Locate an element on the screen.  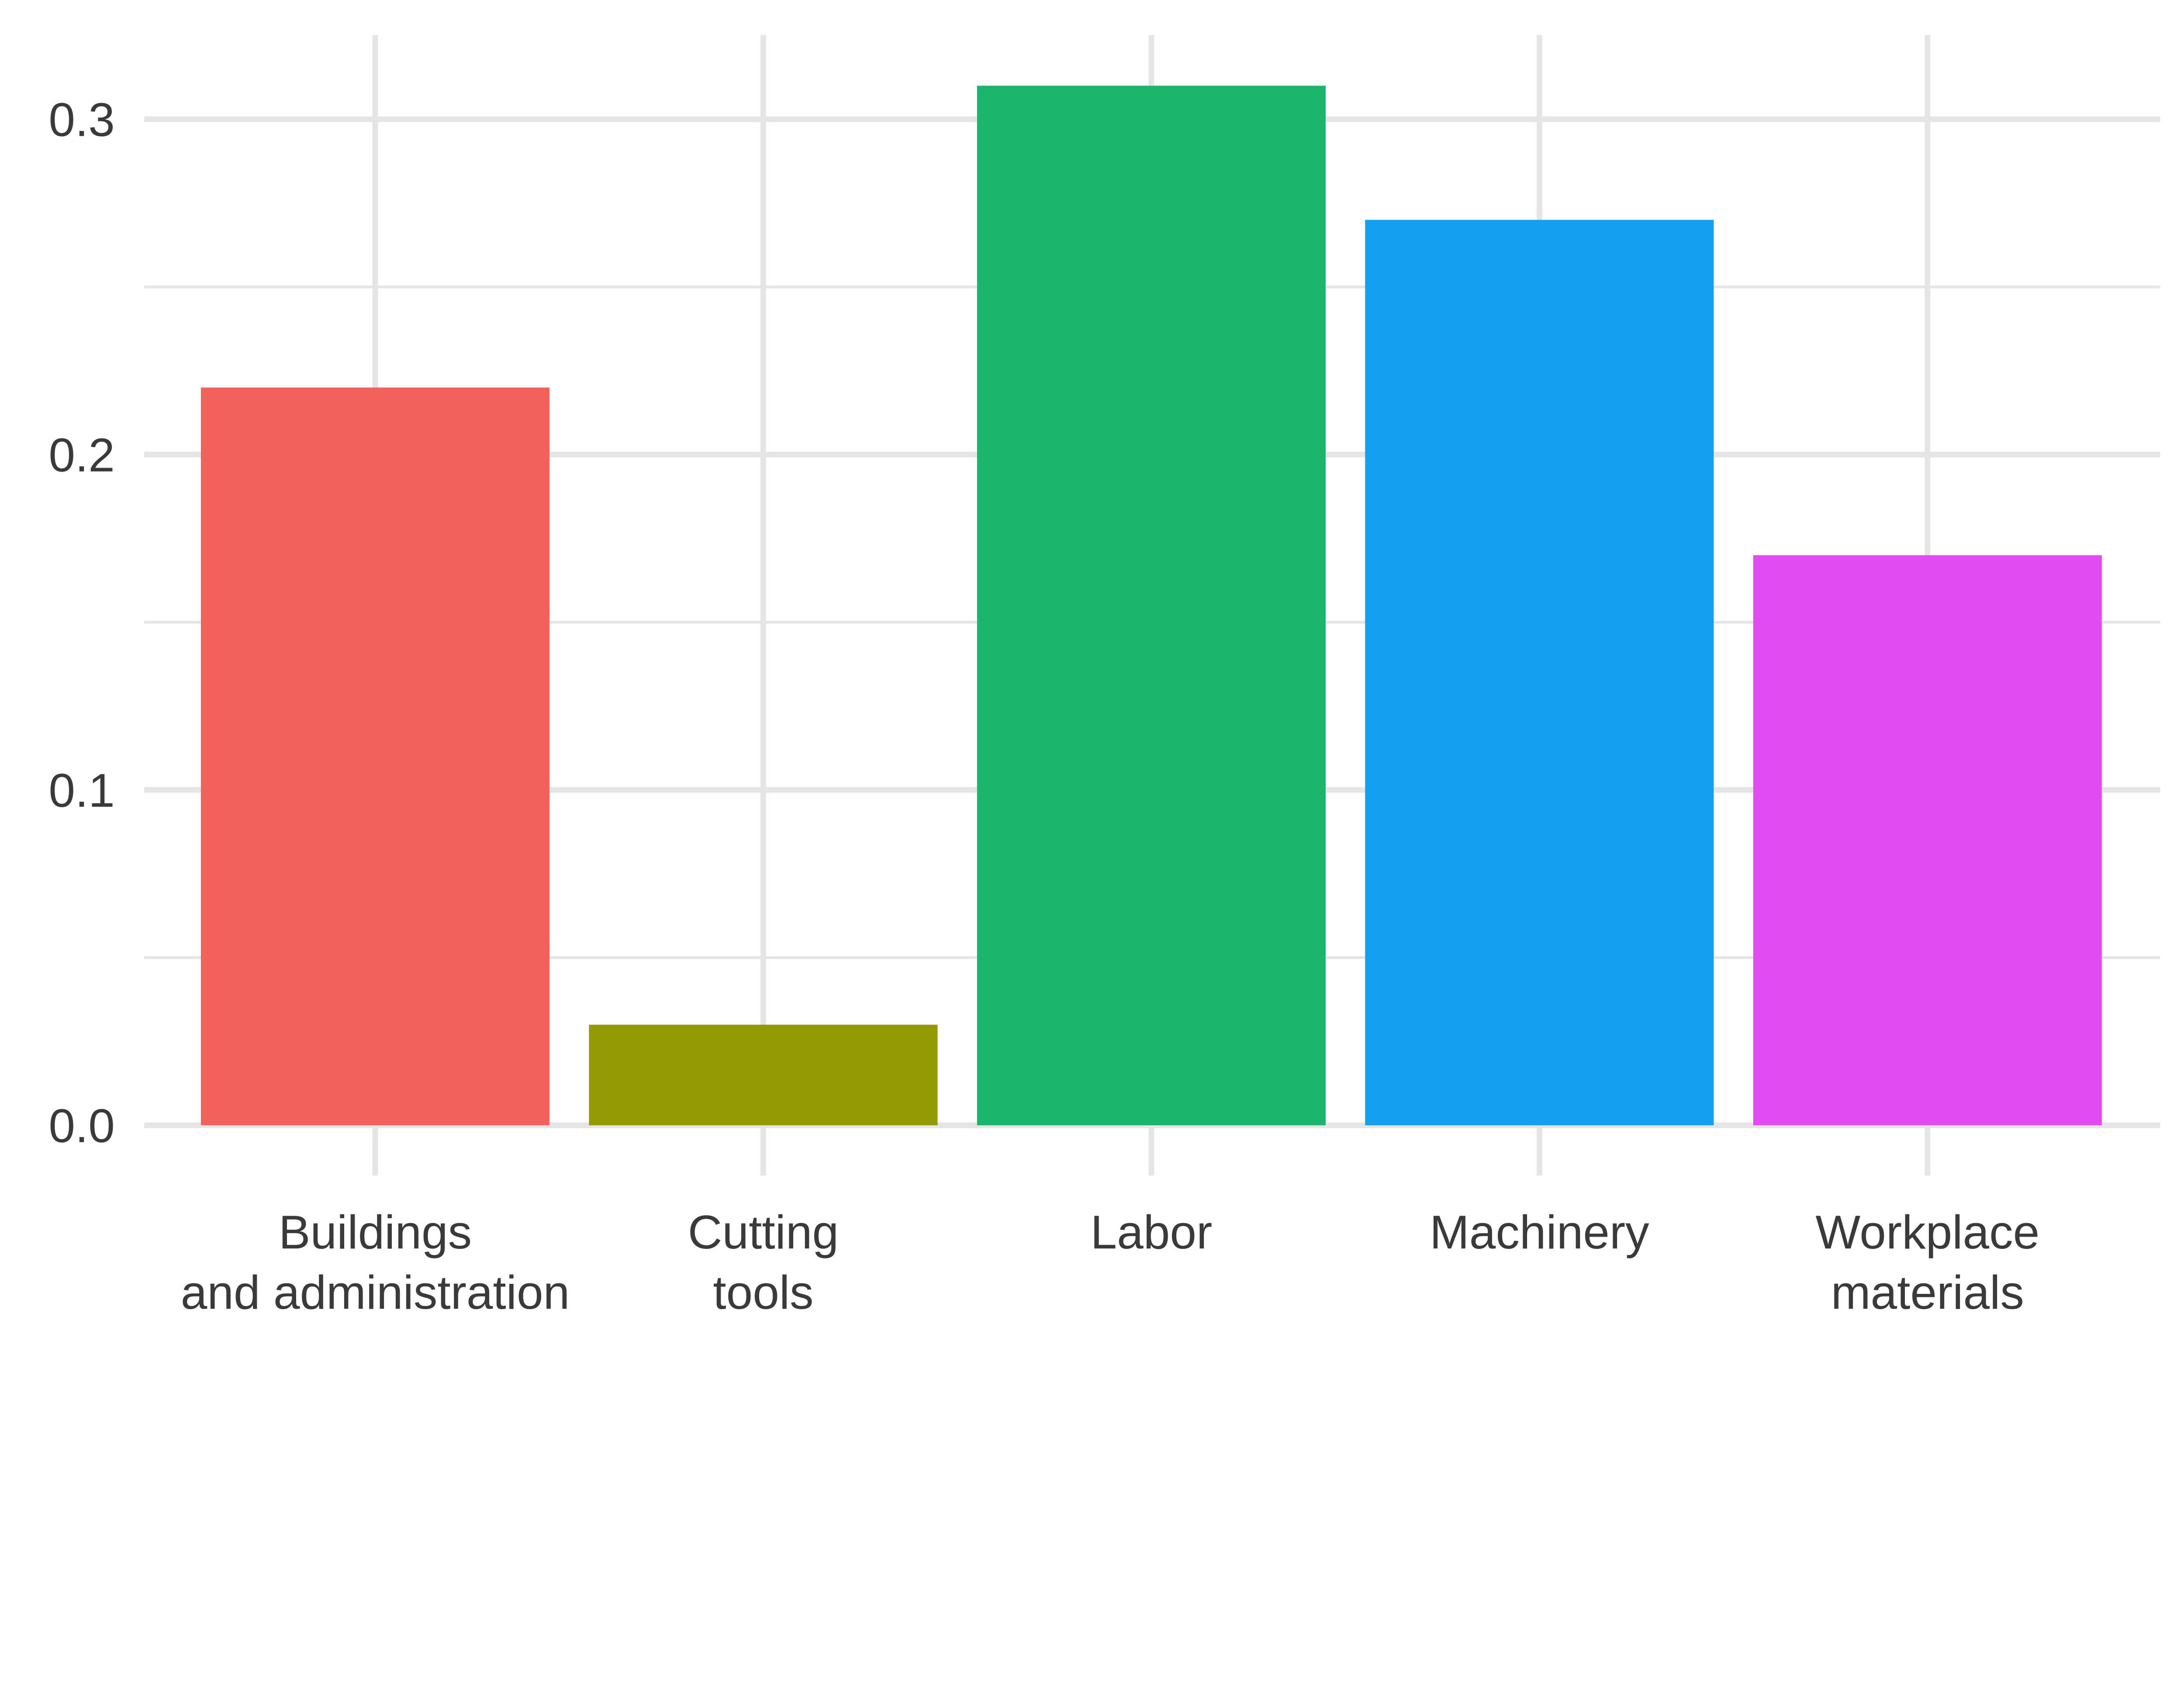
x-tick-label: Labor is located at coordinates (1152, 1233).